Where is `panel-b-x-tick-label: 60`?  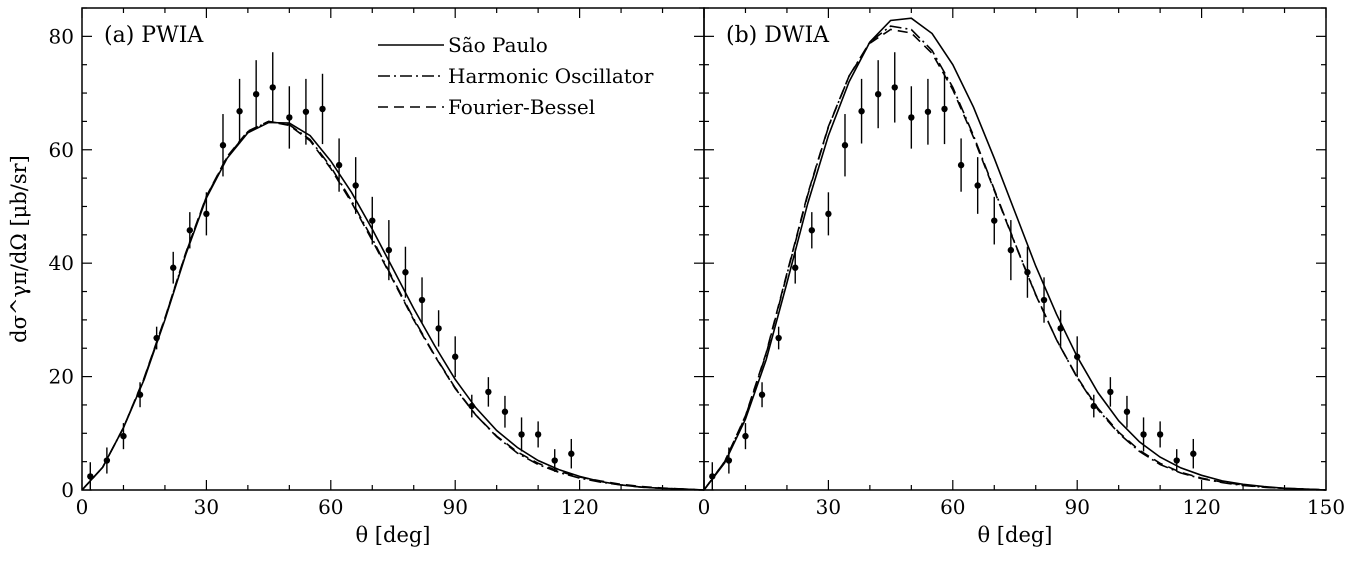
panel-b-x-tick-label: 60 is located at coordinates (952, 507).